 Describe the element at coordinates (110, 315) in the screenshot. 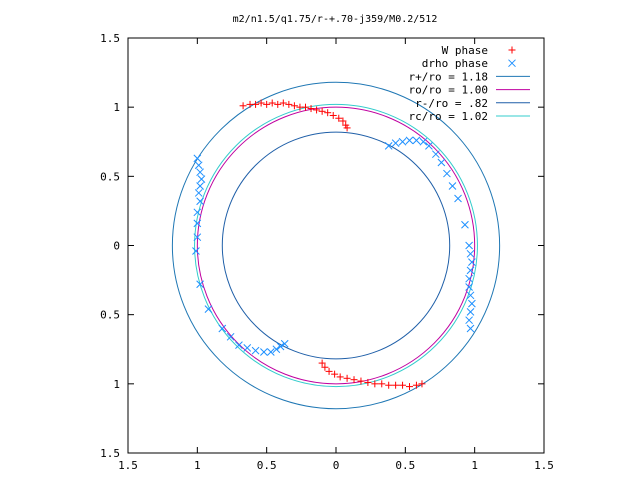

I see `y-tick-label: 0.5` at that location.